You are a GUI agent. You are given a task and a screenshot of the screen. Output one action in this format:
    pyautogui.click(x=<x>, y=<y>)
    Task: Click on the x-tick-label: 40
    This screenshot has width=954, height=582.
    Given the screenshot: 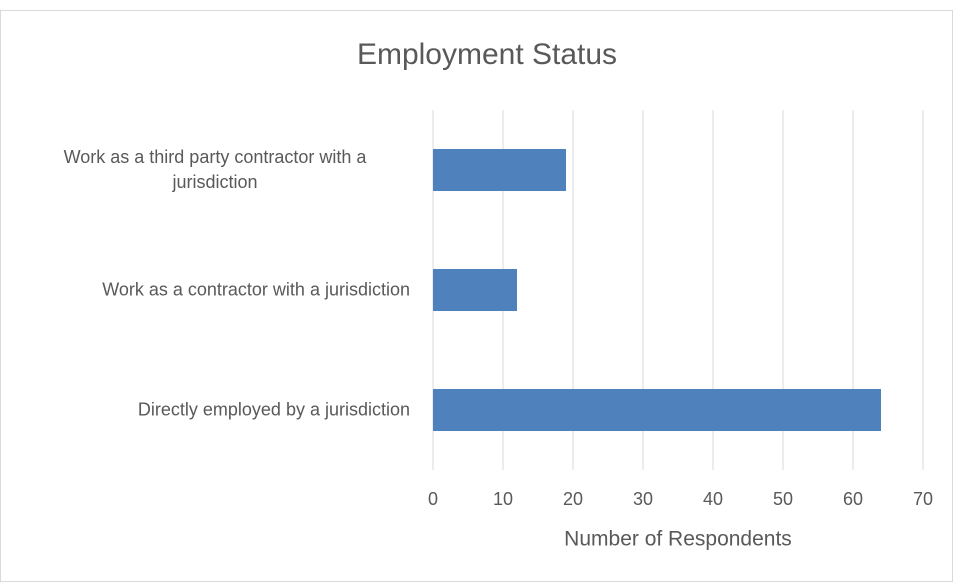 What is the action you would take?
    pyautogui.click(x=713, y=499)
    